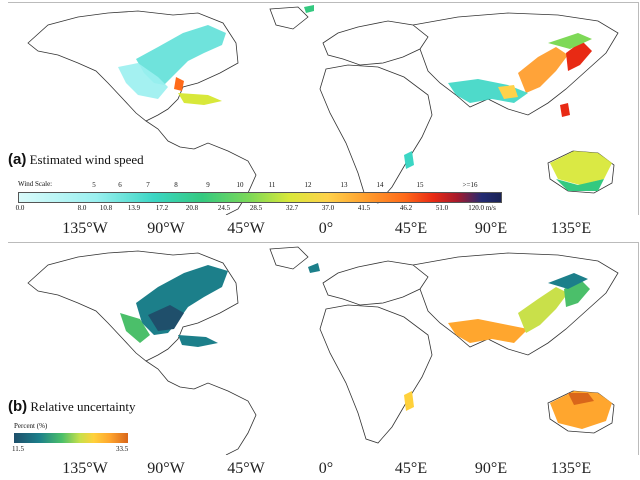  What do you see at coordinates (581, 399) in the screenshot?
I see `australia-high-band` at bounding box center [581, 399].